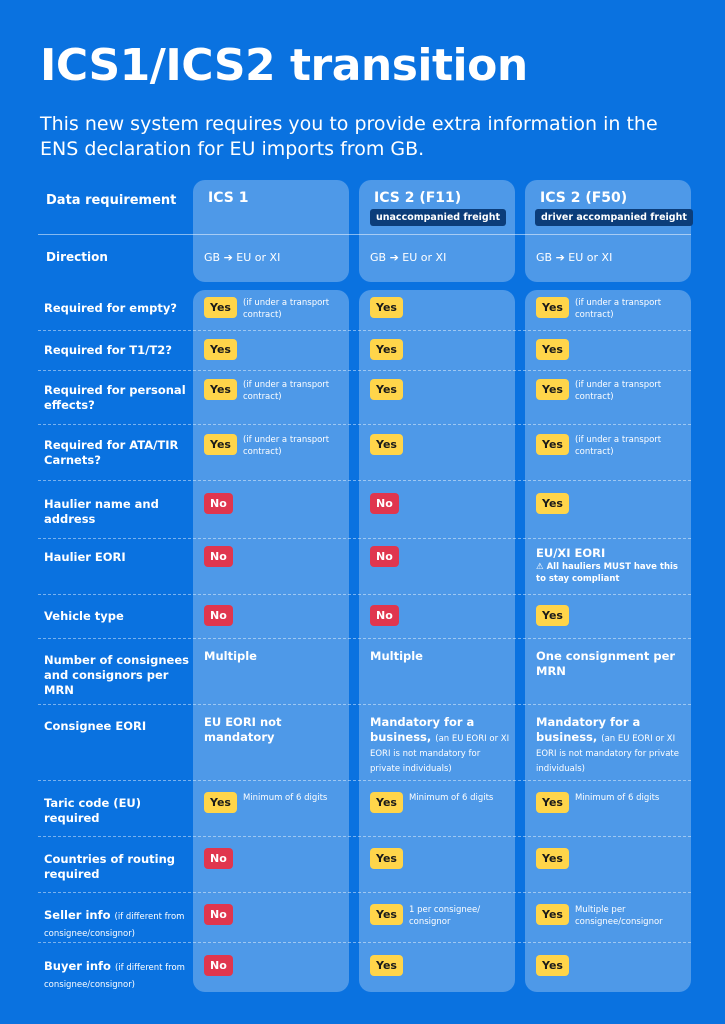 The image size is (725, 1024). I want to click on data-requirement-header: Data requirement, so click(111, 200).